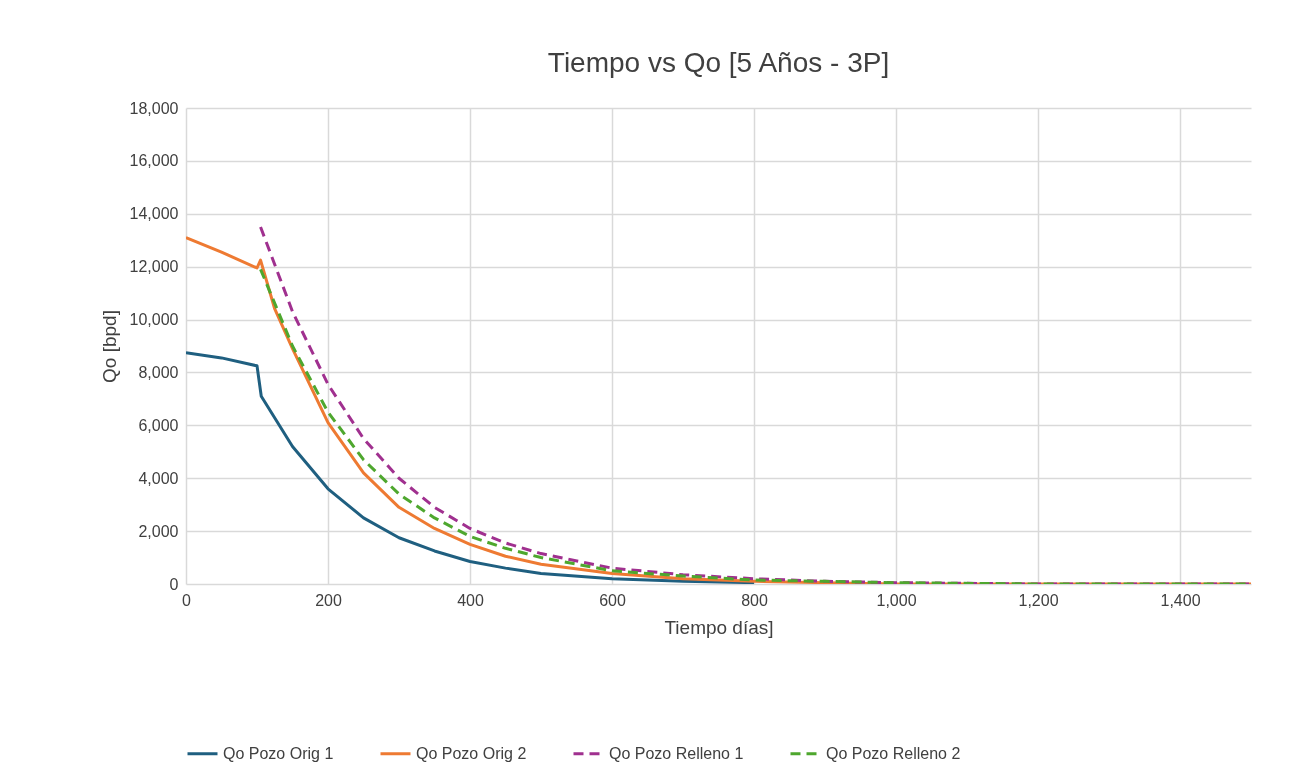 The height and width of the screenshot is (762, 1290). Describe the element at coordinates (1038, 600) in the screenshot. I see `x-tick-label: 1,200` at that location.